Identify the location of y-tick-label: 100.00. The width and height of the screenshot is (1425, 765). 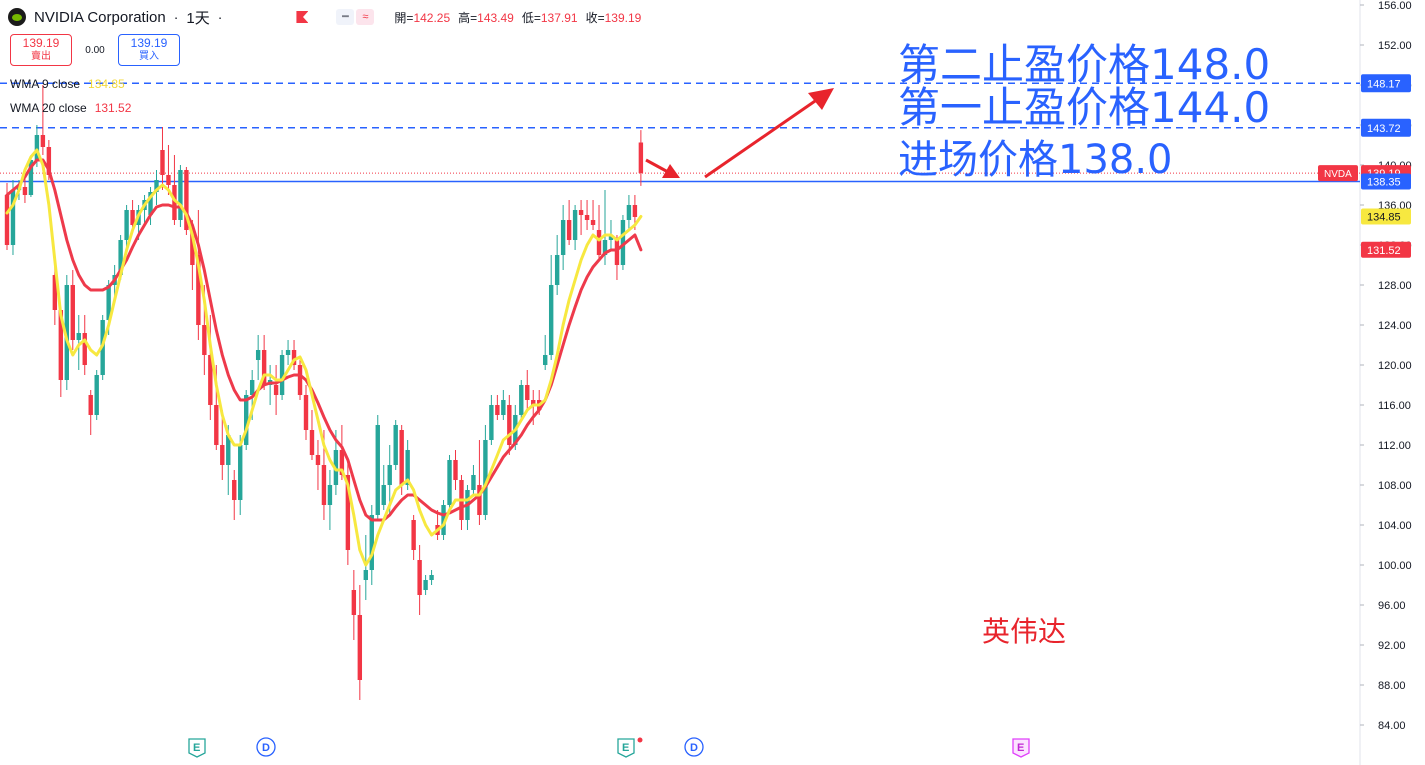
(1395, 566).